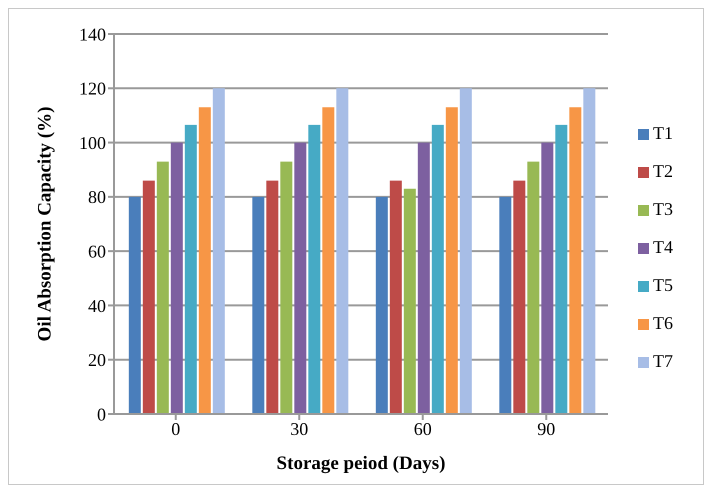 The image size is (712, 493). Describe the element at coordinates (101, 414) in the screenshot. I see `y-tick-label: 0` at that location.